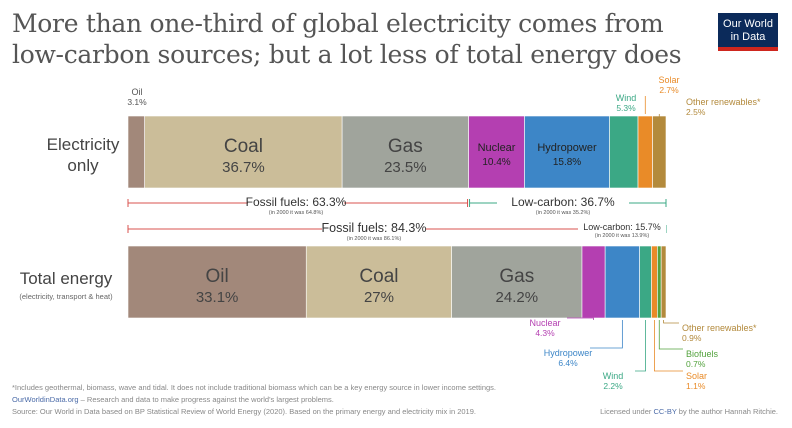 This screenshot has height=428, width=792. I want to click on bar-segment-total-energy-biofuels, so click(659, 282).